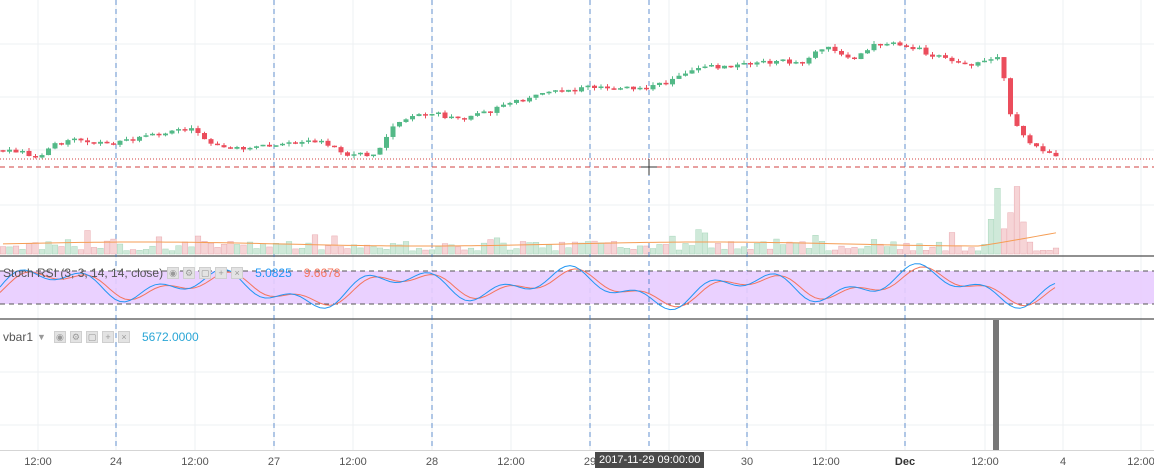 The image size is (1154, 475). What do you see at coordinates (529, 239) in the screenshot?
I see `volume-ma-line` at bounding box center [529, 239].